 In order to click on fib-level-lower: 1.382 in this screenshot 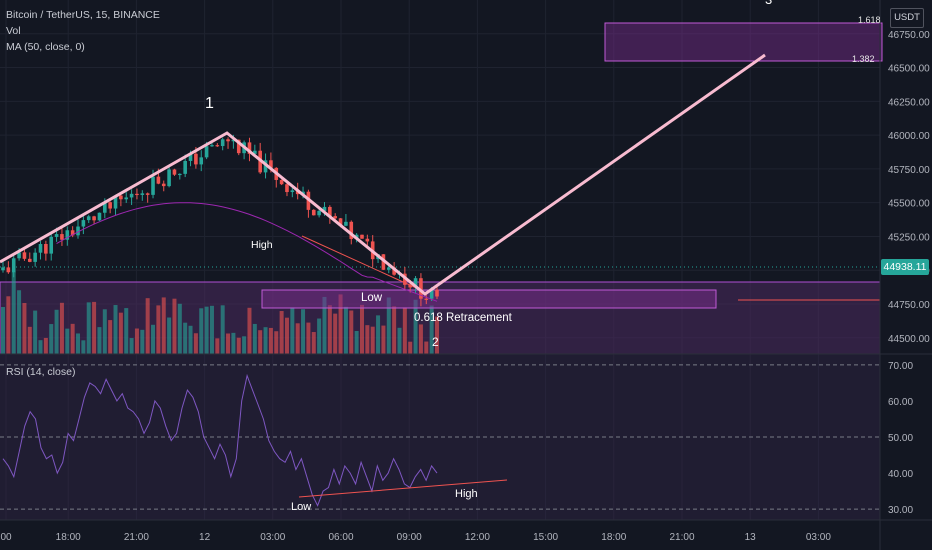, I will do `click(863, 59)`.